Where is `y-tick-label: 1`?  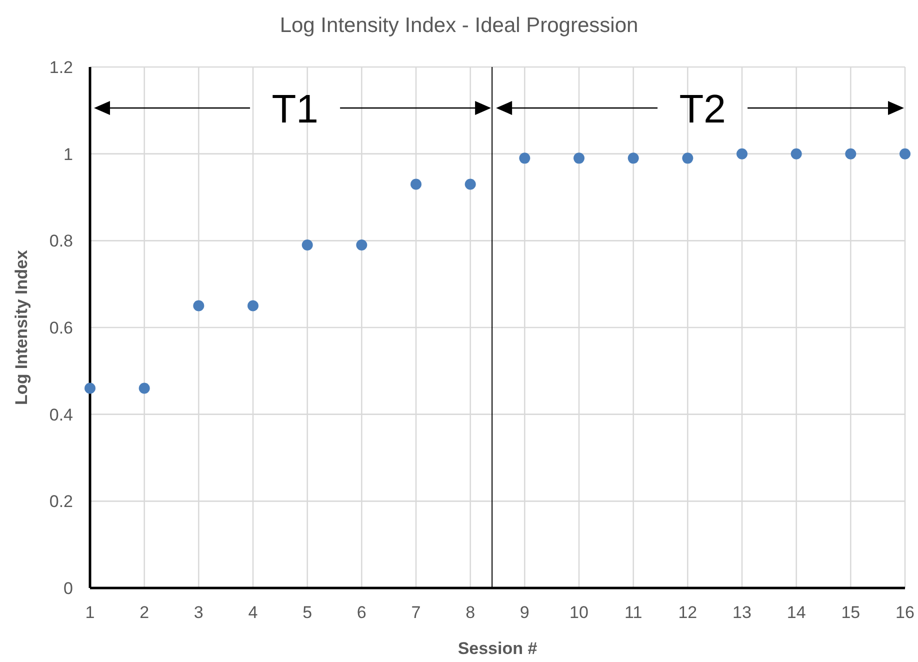 y-tick-label: 1 is located at coordinates (68, 154).